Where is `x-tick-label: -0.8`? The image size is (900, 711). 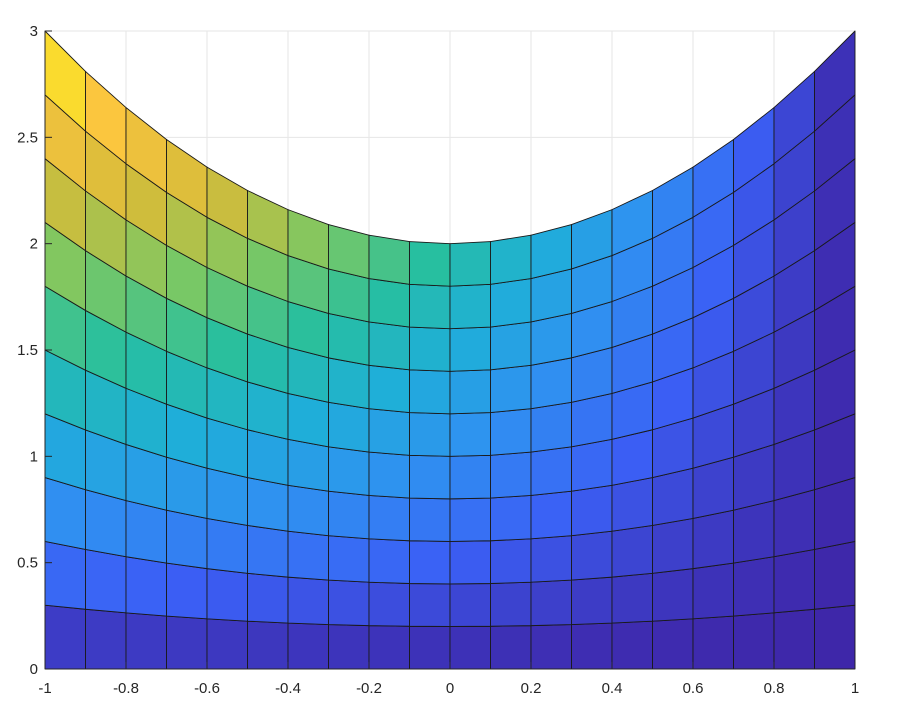
x-tick-label: -0.8 is located at coordinates (126, 688).